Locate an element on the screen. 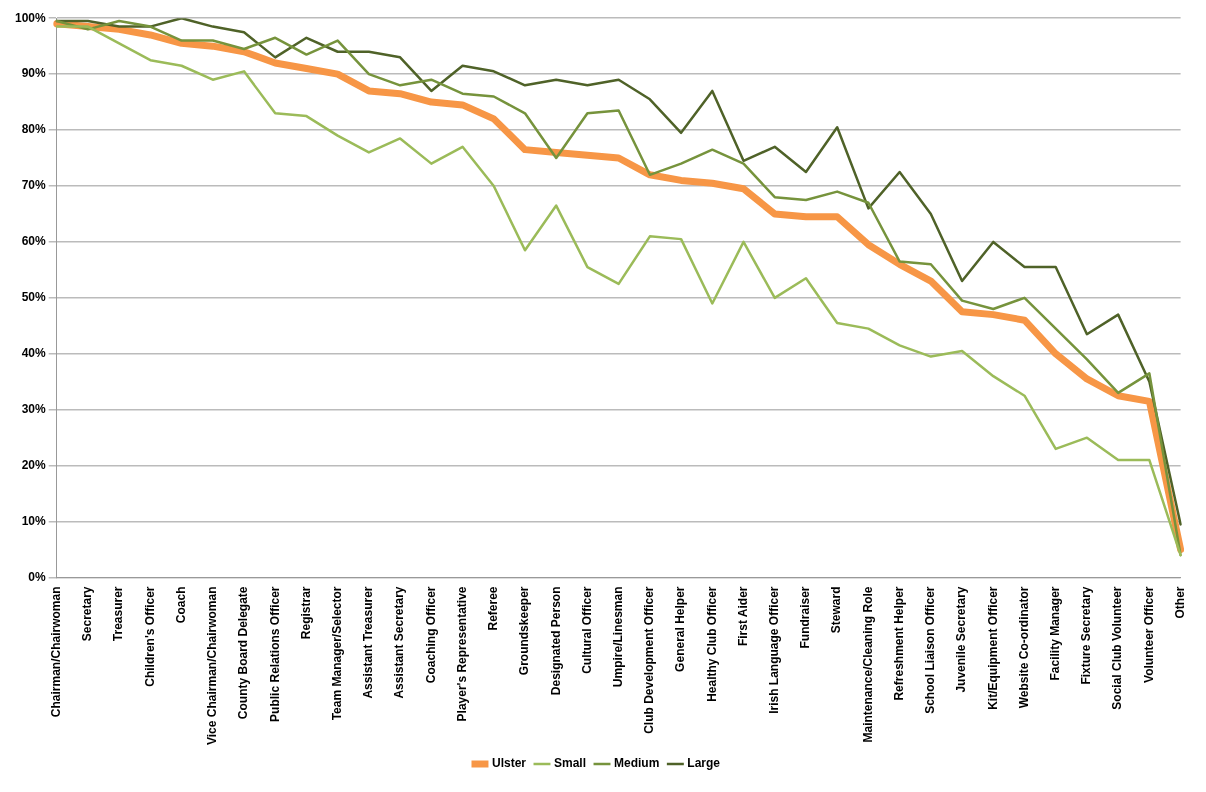  y-tick-label: 20% is located at coordinates (34, 464).